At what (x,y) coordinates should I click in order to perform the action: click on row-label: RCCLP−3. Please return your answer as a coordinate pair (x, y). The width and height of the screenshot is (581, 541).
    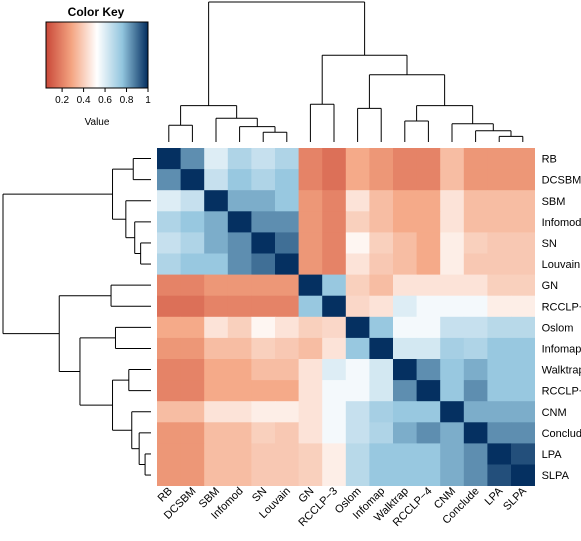
    Looking at the image, I should click on (561, 307).